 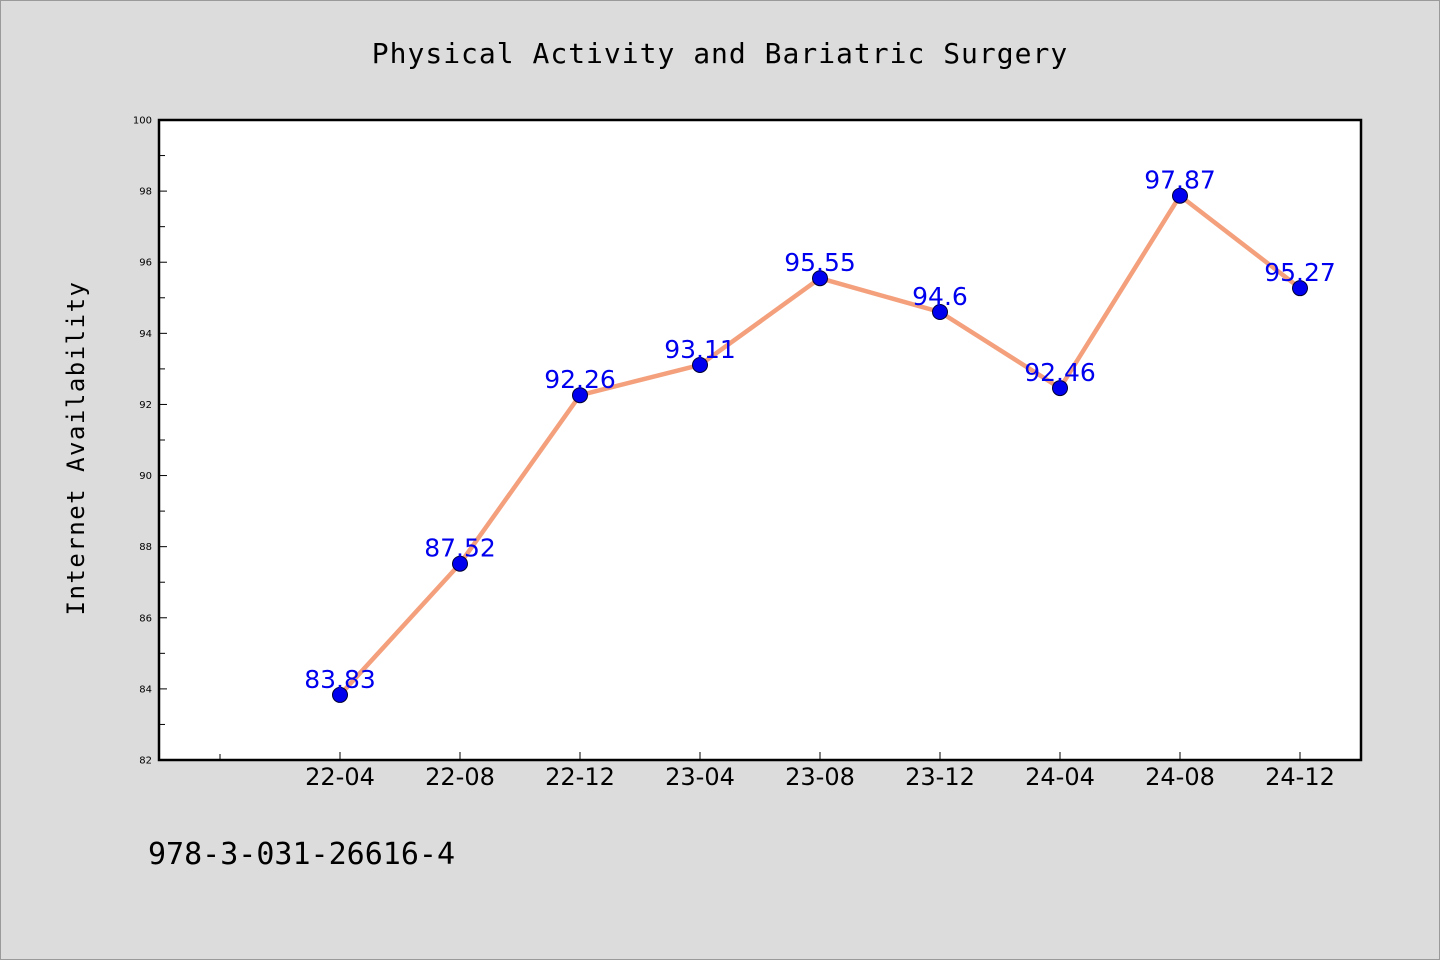 What do you see at coordinates (820, 262) in the screenshot?
I see `data-label: 95.55` at bounding box center [820, 262].